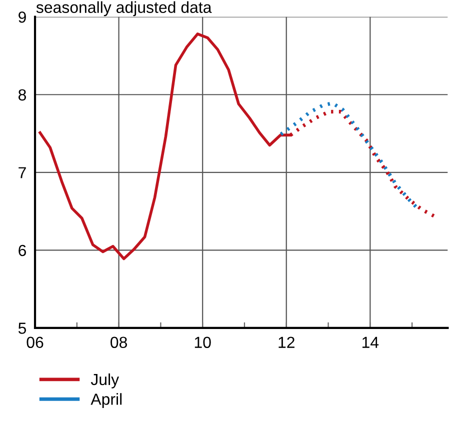  Describe the element at coordinates (118, 342) in the screenshot. I see `x-tick-label: 08` at that location.